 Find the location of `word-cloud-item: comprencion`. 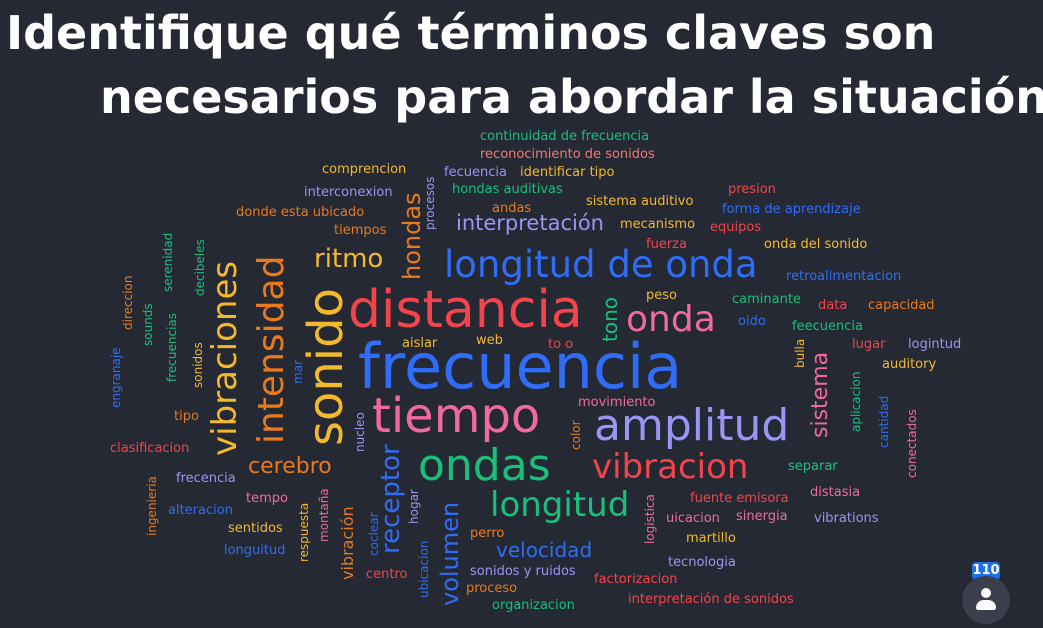

word-cloud-item: comprencion is located at coordinates (364, 169).